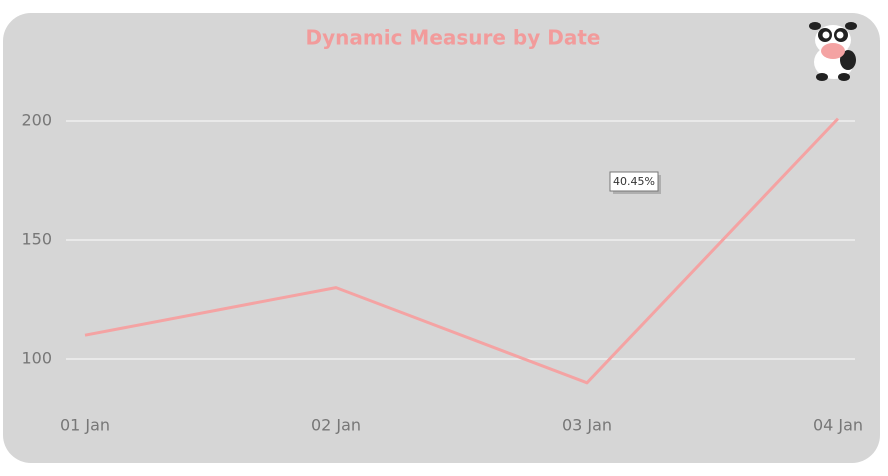  Describe the element at coordinates (587, 425) in the screenshot. I see `x-tick-label: 03 Jan` at that location.